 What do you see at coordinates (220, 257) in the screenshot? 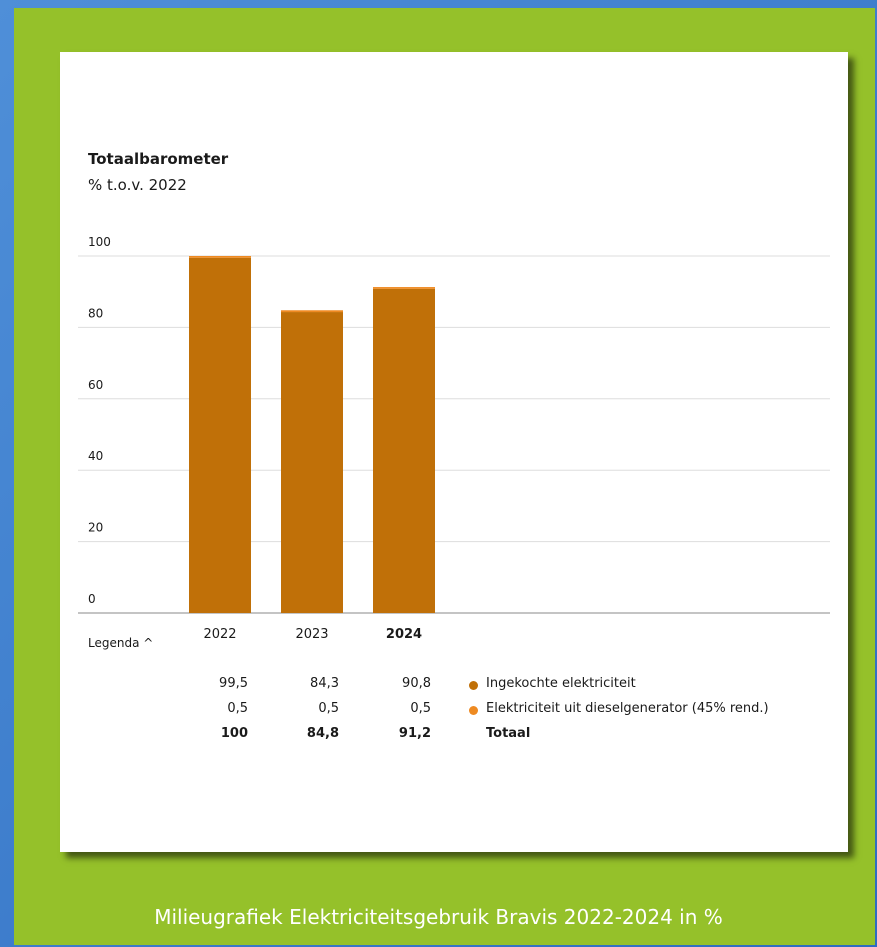
I see `bar-diesel-2022` at bounding box center [220, 257].